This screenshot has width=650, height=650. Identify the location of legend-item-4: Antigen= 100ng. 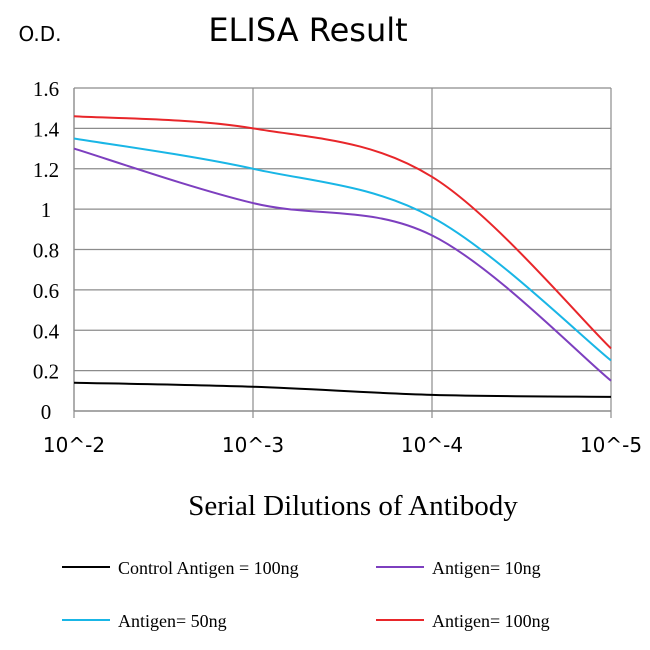
(463, 621).